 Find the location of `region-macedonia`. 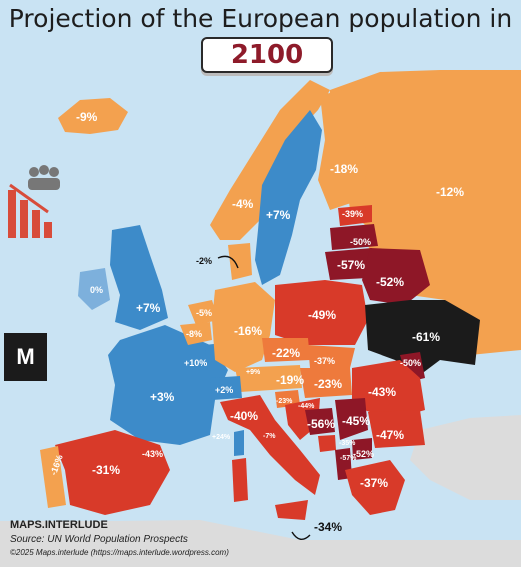

region-macedonia is located at coordinates (362, 449).